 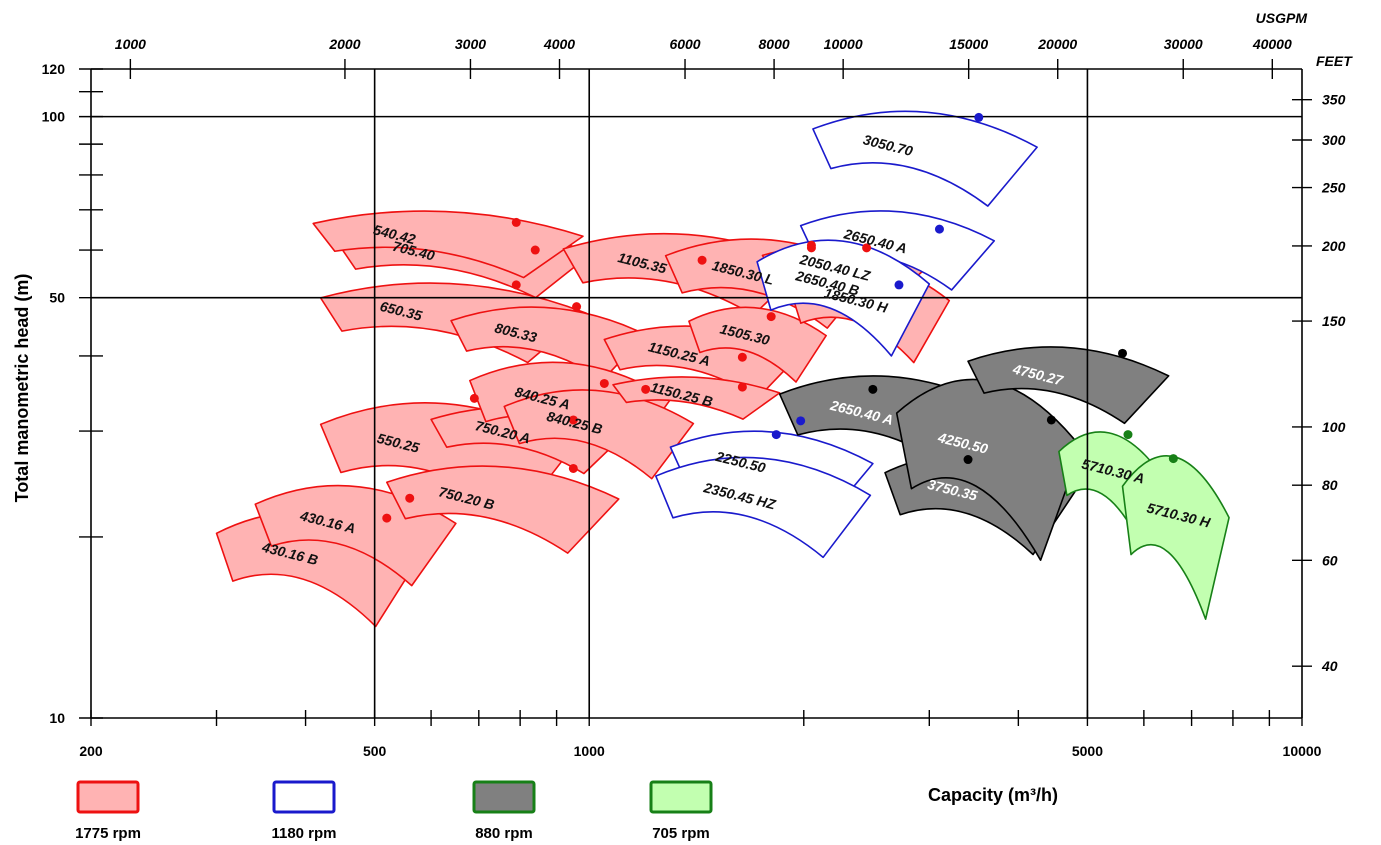 I want to click on right-tick-label-3: 100, so click(x=1334, y=427).